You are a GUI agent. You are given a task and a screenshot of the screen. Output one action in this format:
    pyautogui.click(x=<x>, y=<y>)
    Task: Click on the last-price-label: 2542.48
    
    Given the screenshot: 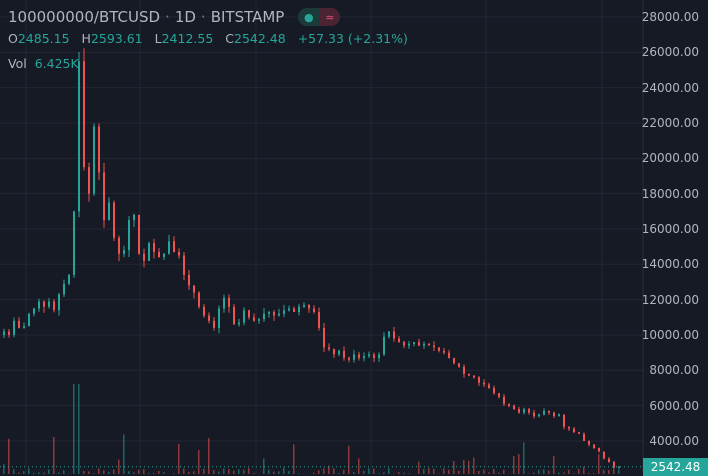 What is the action you would take?
    pyautogui.click(x=675, y=467)
    